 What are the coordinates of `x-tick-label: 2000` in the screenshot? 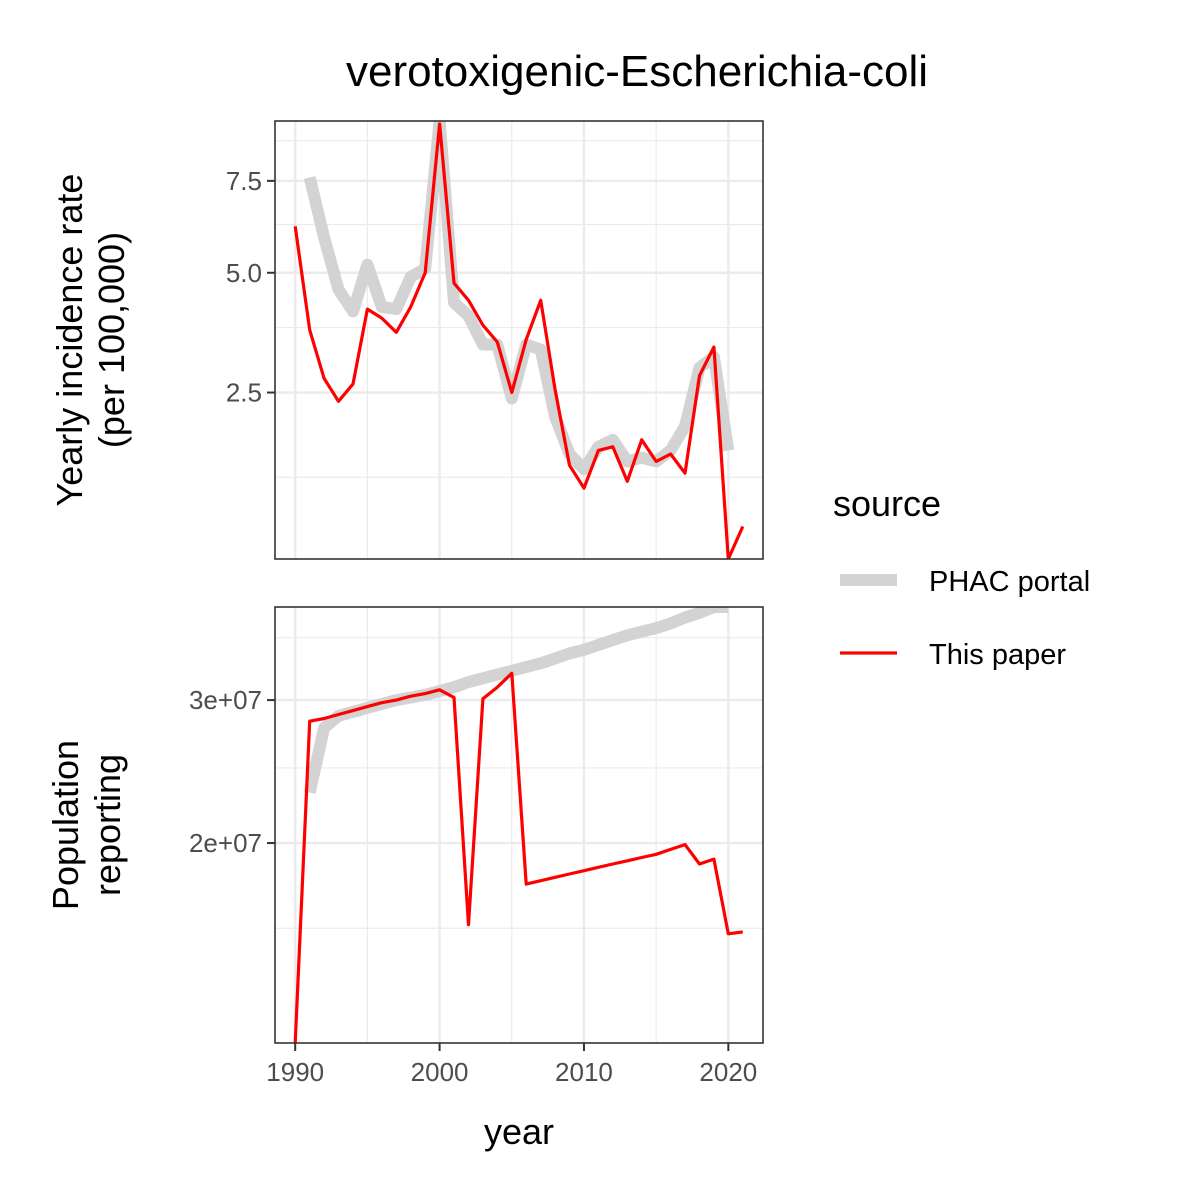 It's located at (440, 1072).